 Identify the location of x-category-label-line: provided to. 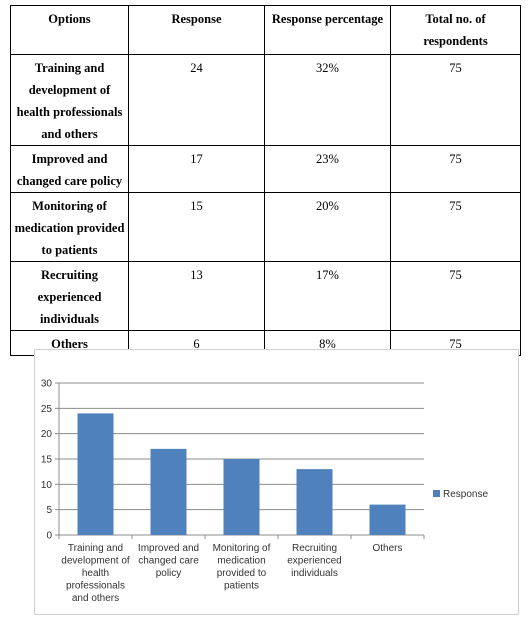
(242, 573).